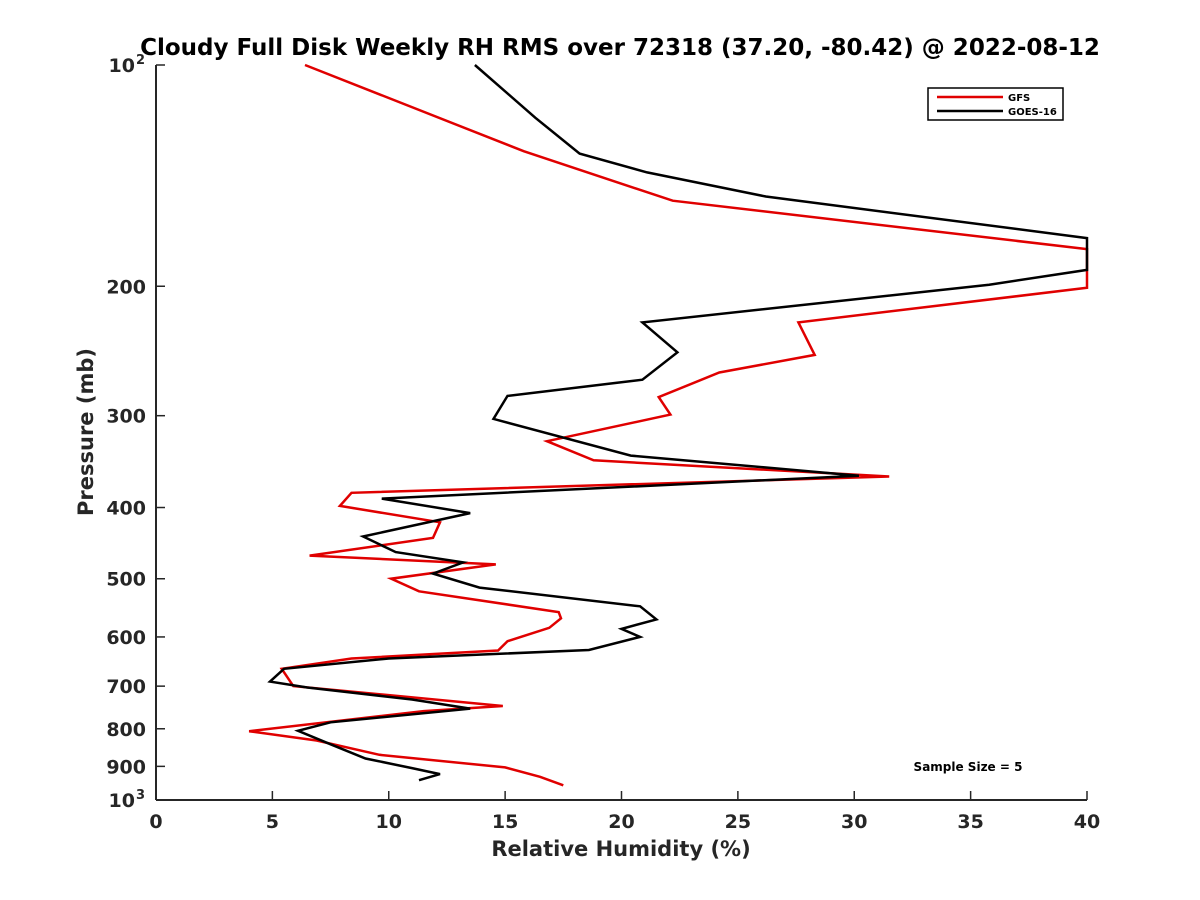 The width and height of the screenshot is (1200, 900). Describe the element at coordinates (505, 822) in the screenshot. I see `x-tick-label: 15` at that location.